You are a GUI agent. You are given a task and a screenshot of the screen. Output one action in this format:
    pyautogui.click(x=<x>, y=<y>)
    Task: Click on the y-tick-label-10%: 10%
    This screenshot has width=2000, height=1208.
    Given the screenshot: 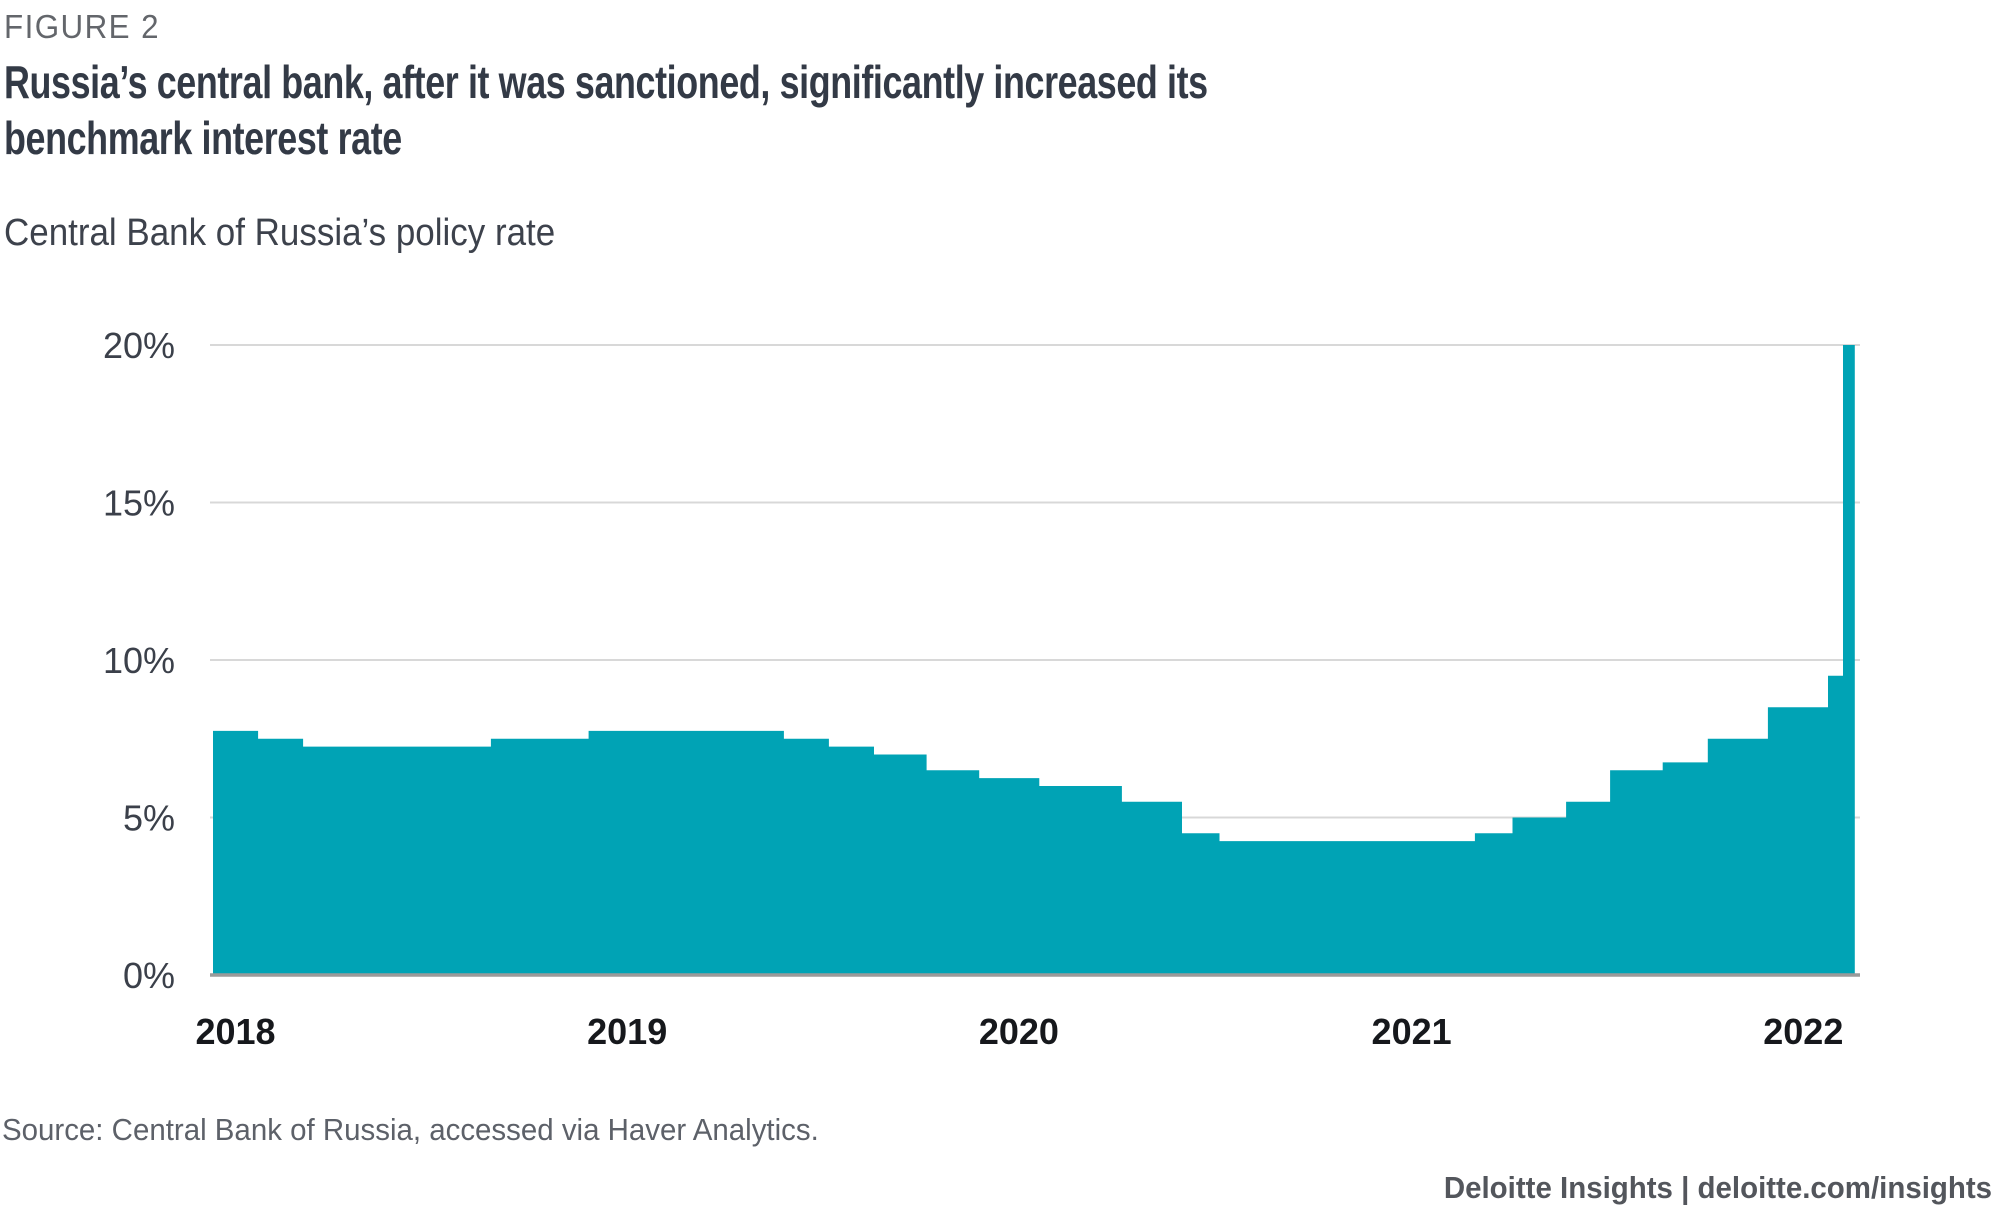 What is the action you would take?
    pyautogui.click(x=139, y=660)
    